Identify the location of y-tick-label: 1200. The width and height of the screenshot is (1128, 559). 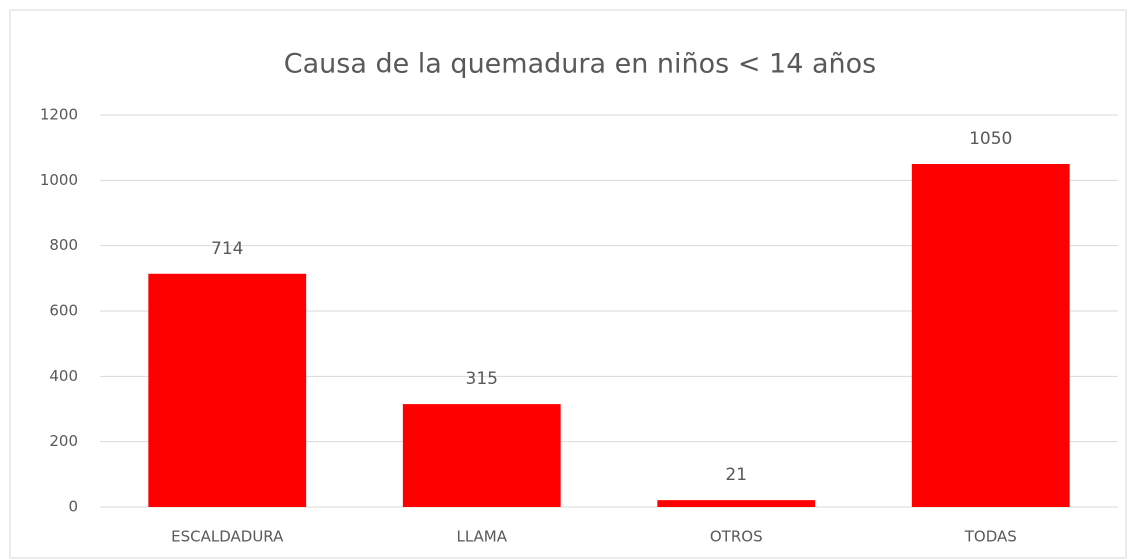
(59, 115).